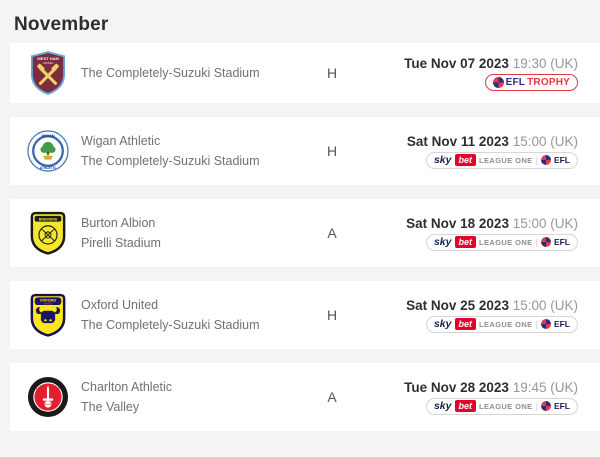 The width and height of the screenshot is (600, 457). What do you see at coordinates (548, 82) in the screenshot?
I see `trophy-wordmark: TROPHY` at bounding box center [548, 82].